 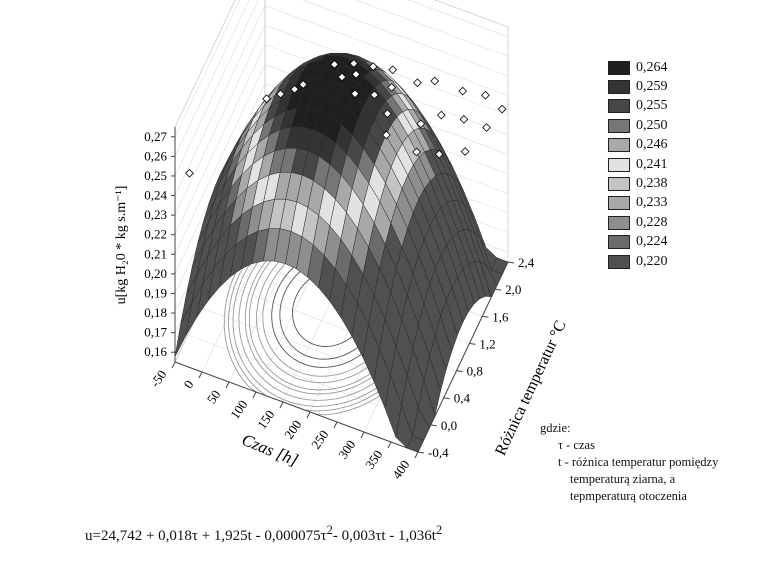 I want to click on note-line-t-cont2: tepmperaturą otoczenia, so click(x=628, y=496).